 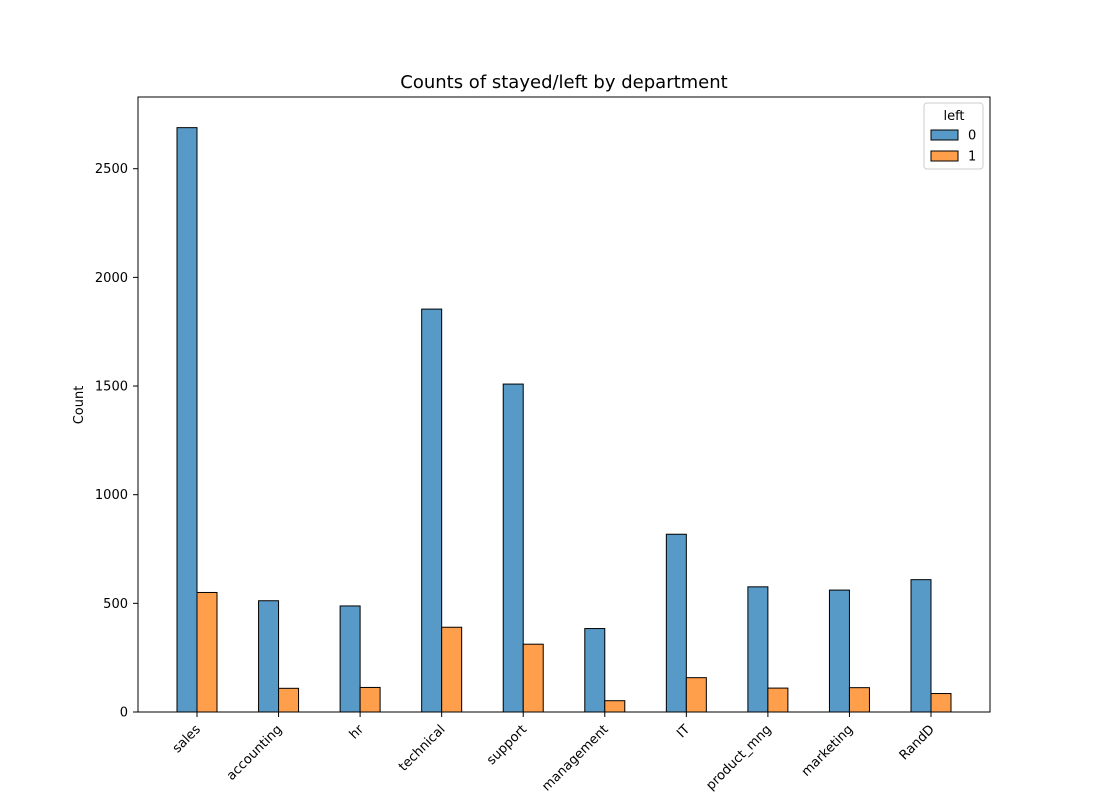 I want to click on y-tick-label: 1000, so click(x=111, y=495).